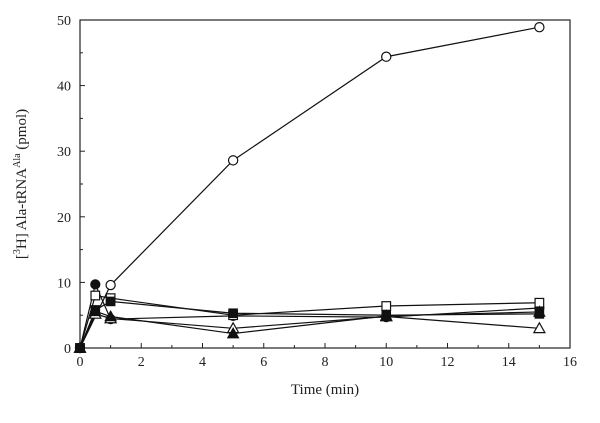 This screenshot has width=600, height=423. What do you see at coordinates (64, 152) in the screenshot?
I see `y-tick-label: 30` at bounding box center [64, 152].